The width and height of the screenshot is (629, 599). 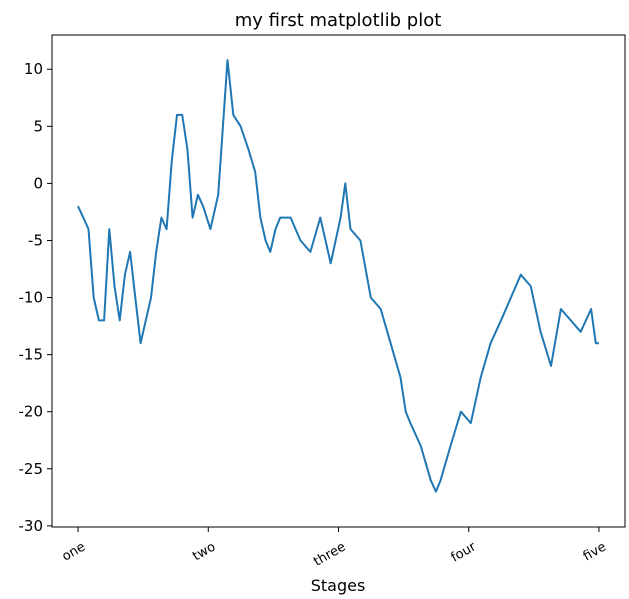 What do you see at coordinates (31, 469) in the screenshot?
I see `y-tick-label: -25` at bounding box center [31, 469].